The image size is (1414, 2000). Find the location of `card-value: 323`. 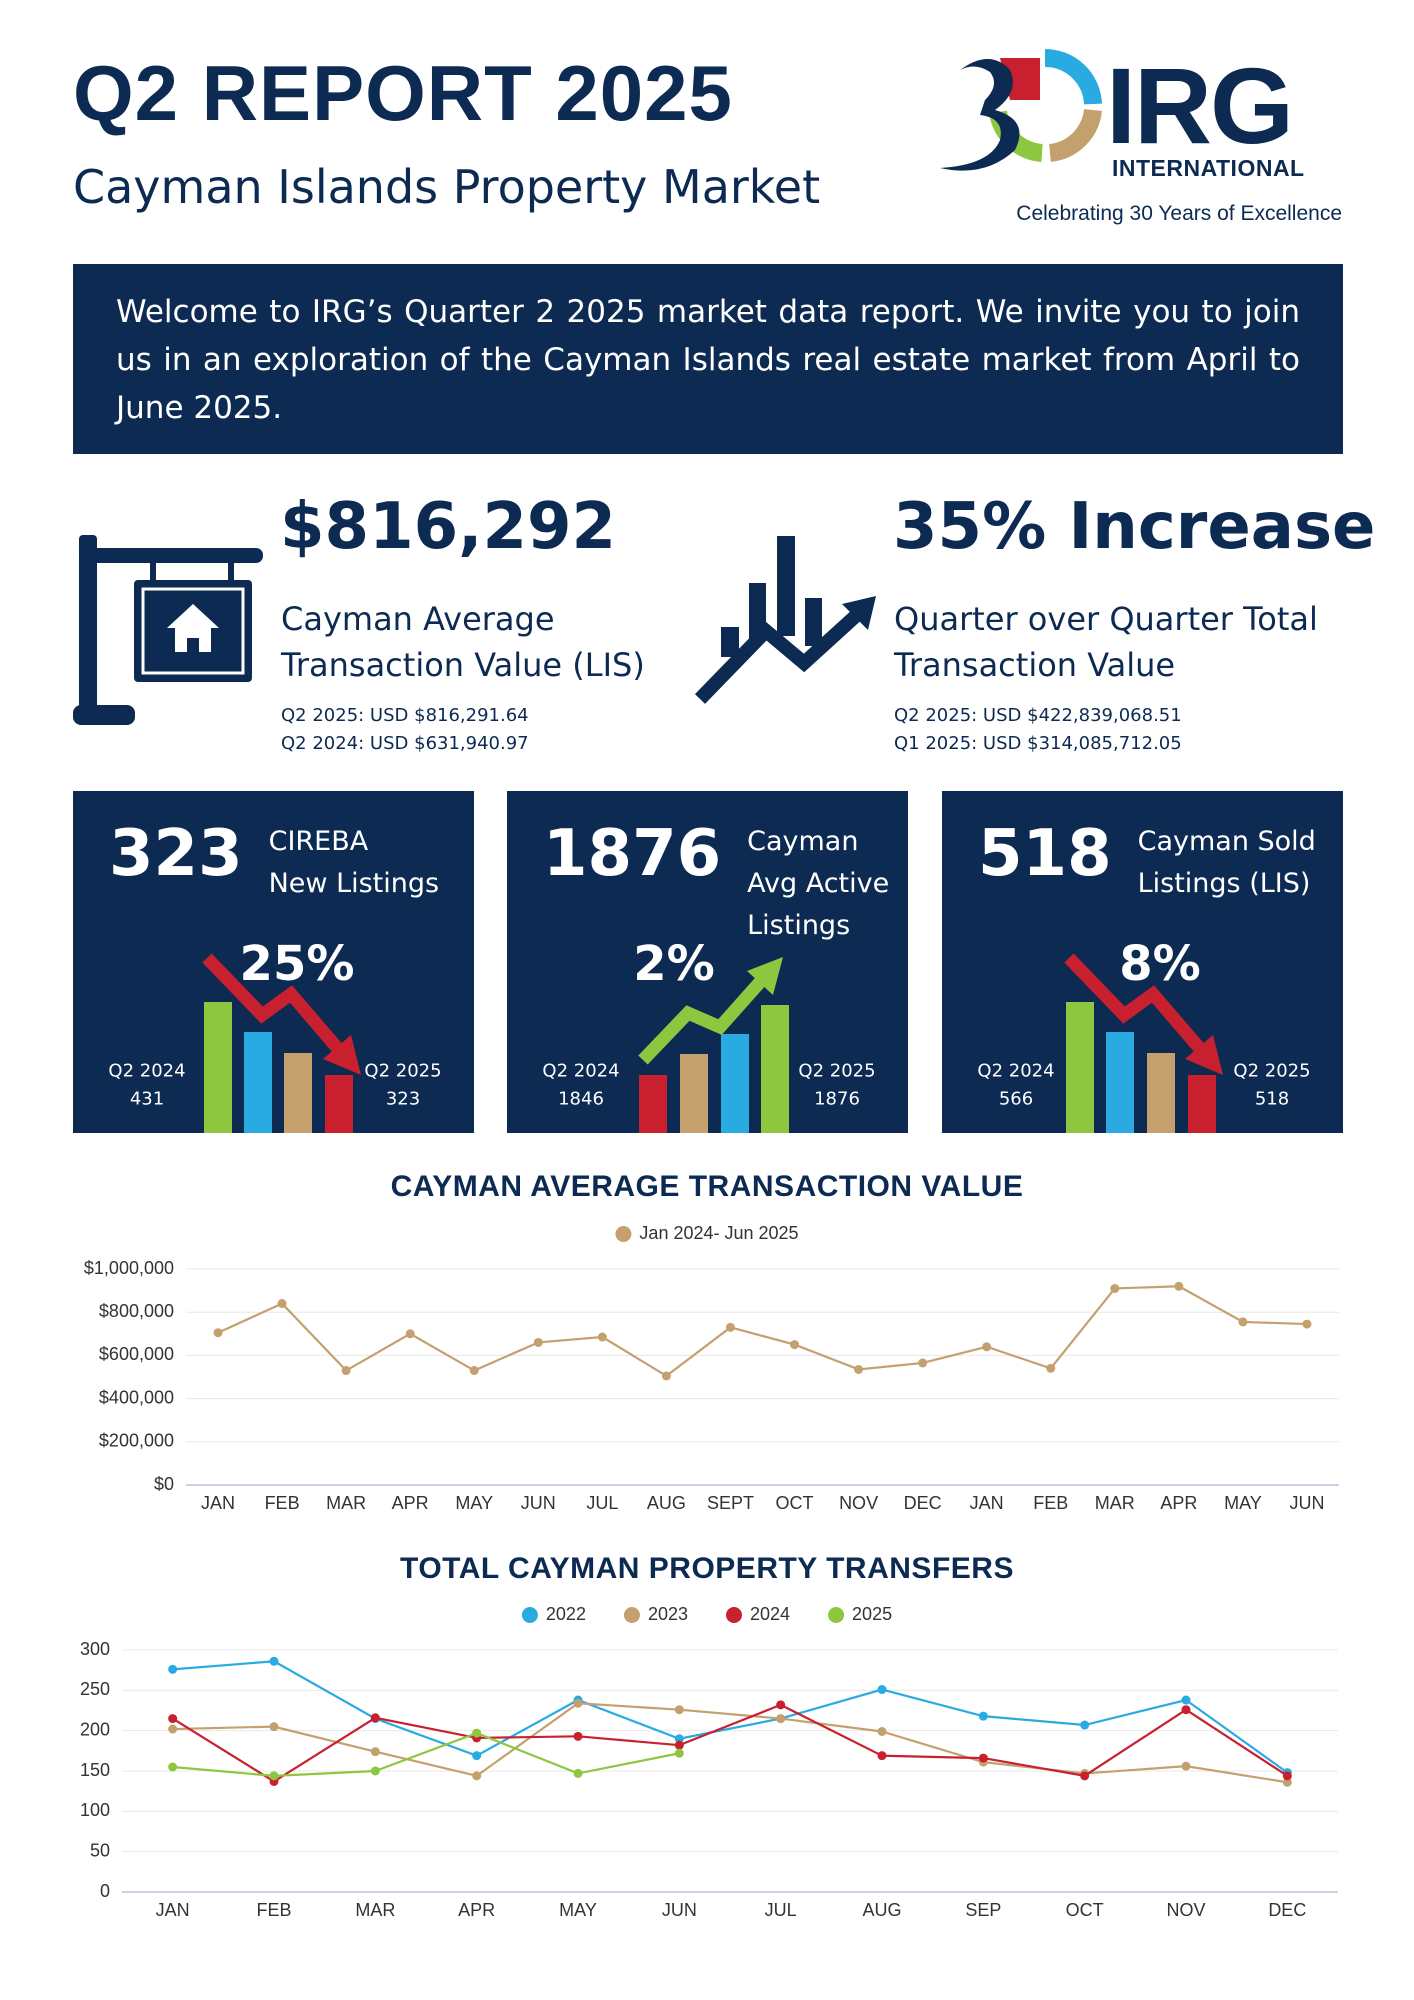

card-value: 323 is located at coordinates (176, 854).